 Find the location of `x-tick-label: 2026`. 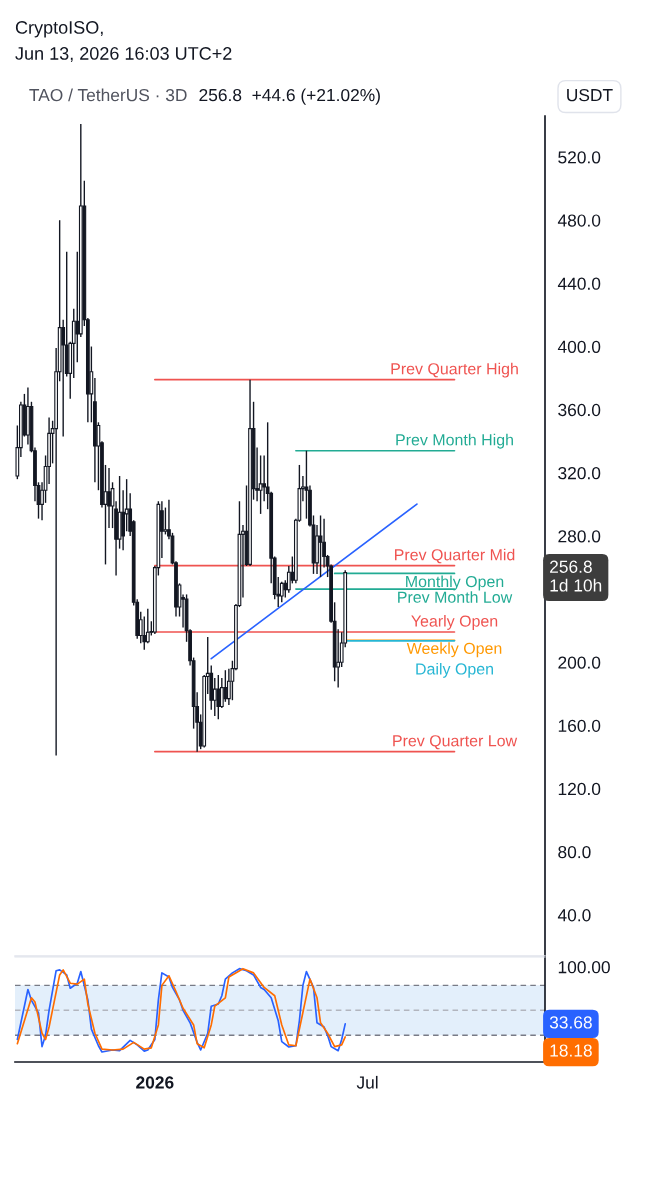

x-tick-label: 2026 is located at coordinates (155, 1082).